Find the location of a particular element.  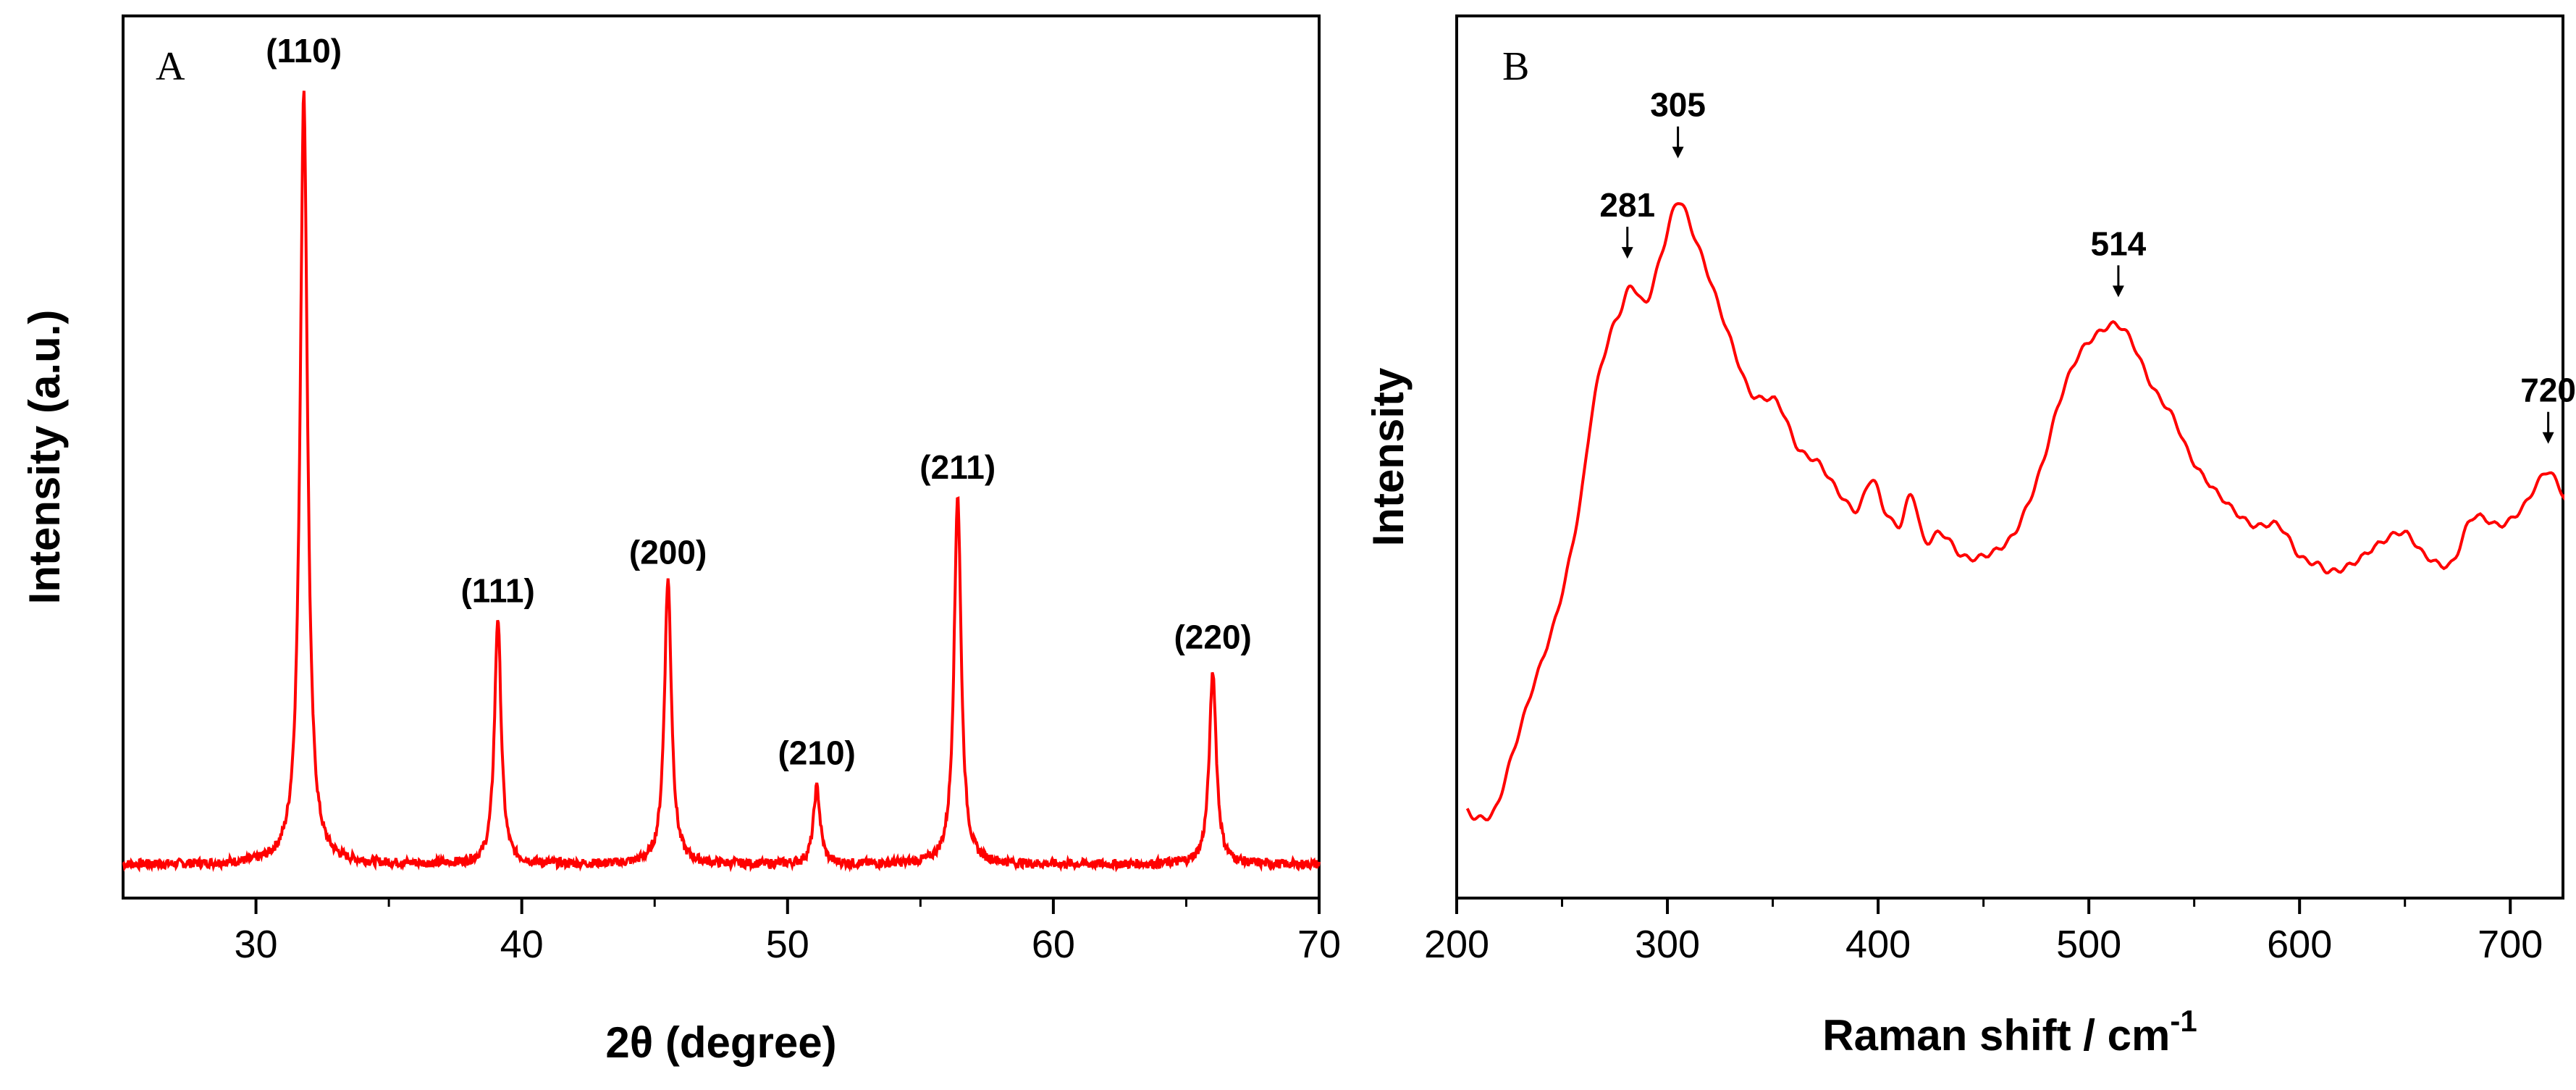

panel-b-x-tick-label-500: 500 is located at coordinates (2088, 944).